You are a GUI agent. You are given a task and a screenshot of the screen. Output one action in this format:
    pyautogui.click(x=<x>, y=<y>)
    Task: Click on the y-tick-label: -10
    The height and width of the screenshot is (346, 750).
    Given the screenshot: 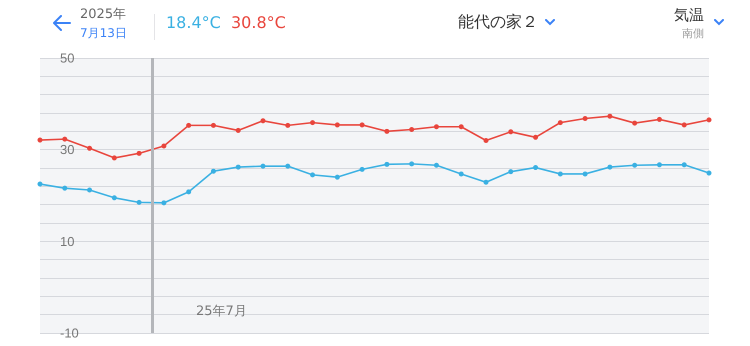 What is the action you would take?
    pyautogui.click(x=69, y=333)
    